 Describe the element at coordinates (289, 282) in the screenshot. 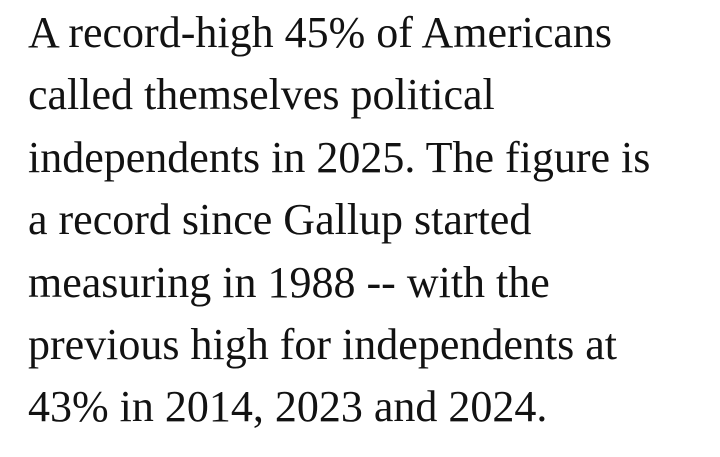

I see `paragraph-line: measuring in 1988 -- with the` at that location.